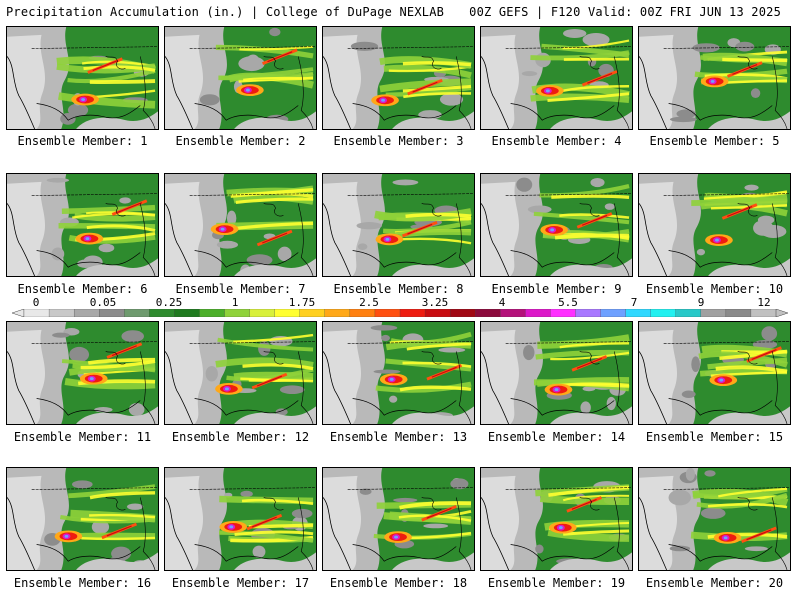  Describe the element at coordinates (556, 583) in the screenshot. I see `member-label: Ensemble Member: 19` at that location.